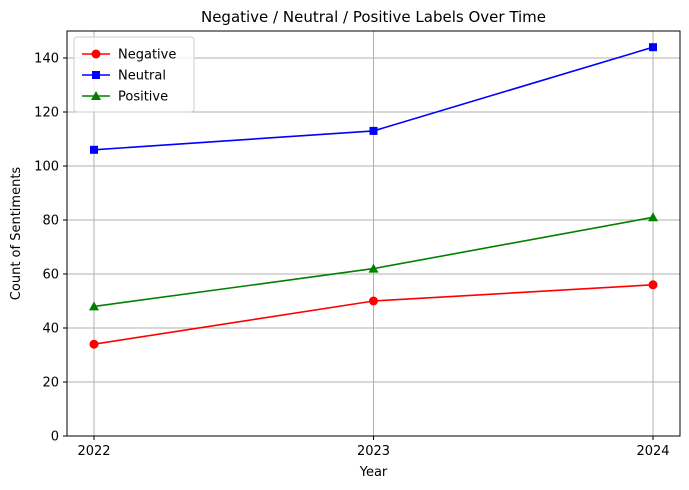  I want to click on y-axis-title: Count of Sentiments, so click(16, 234).